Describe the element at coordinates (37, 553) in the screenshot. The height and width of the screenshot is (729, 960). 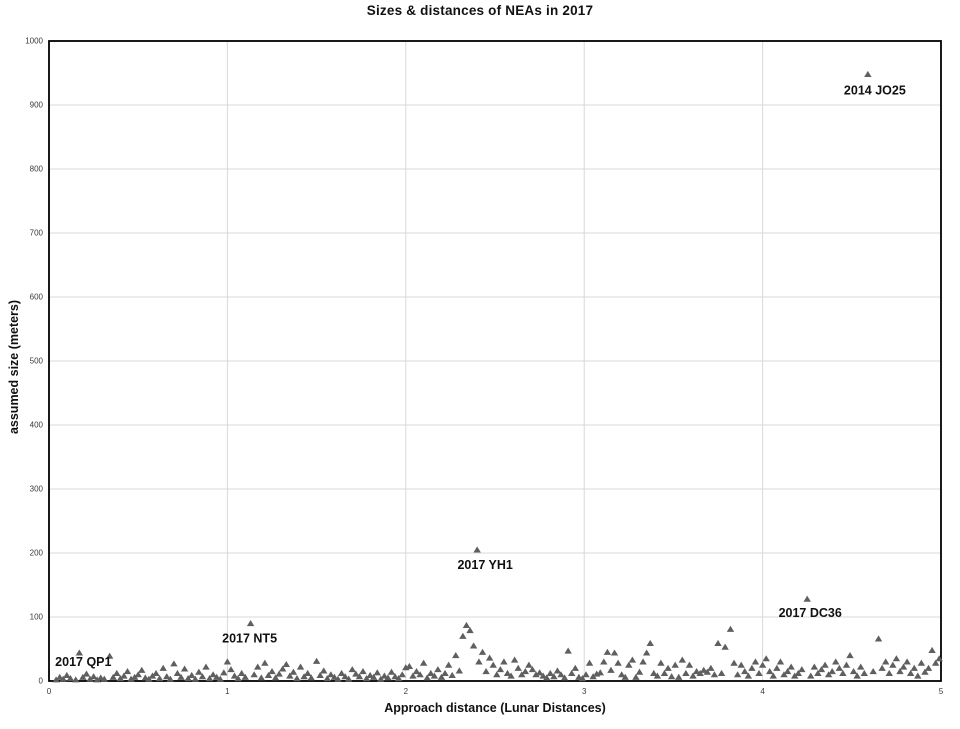
I see `y-tick-label: 200` at that location.